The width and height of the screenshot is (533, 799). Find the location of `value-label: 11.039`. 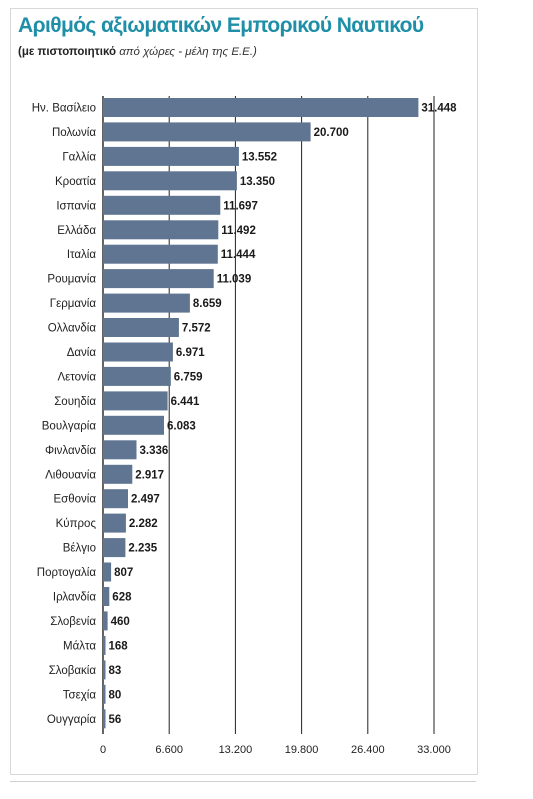

value-label: 11.039 is located at coordinates (234, 280).